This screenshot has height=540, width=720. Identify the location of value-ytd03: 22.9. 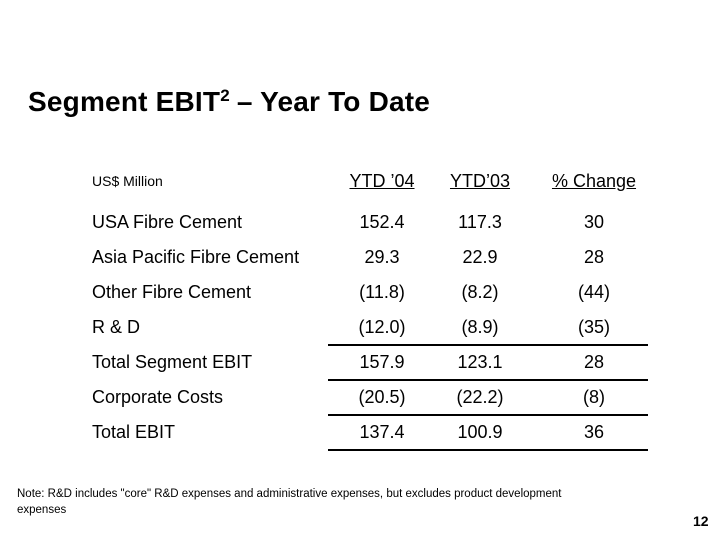
(480, 257).